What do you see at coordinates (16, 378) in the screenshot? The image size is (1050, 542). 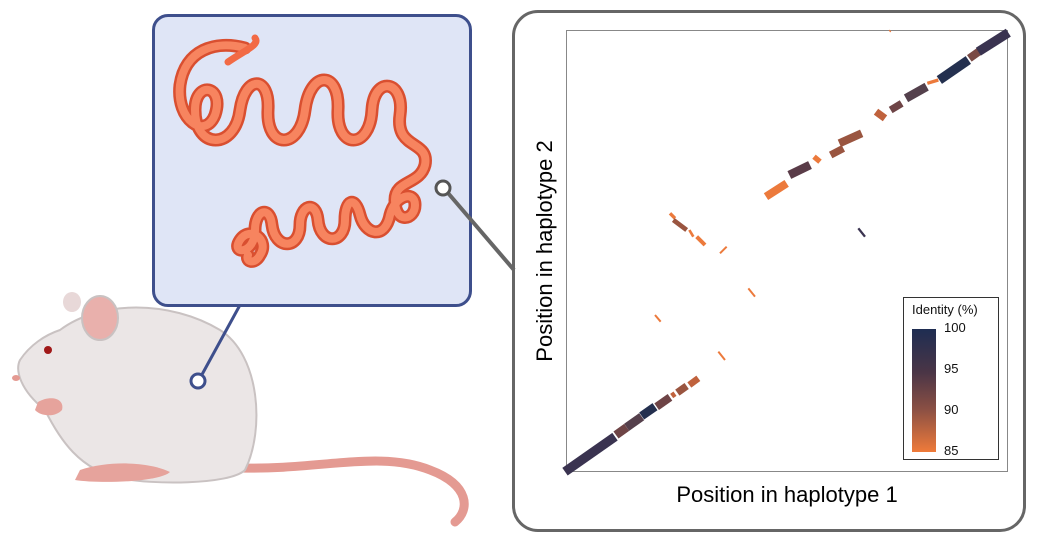 I see `mouse-nose` at bounding box center [16, 378].